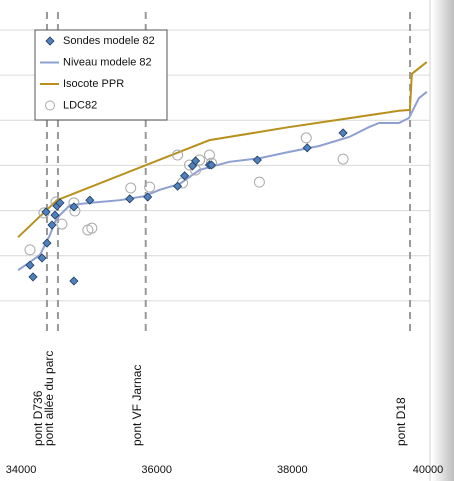  I want to click on legend-label: Niveau modele 82, so click(107, 62).